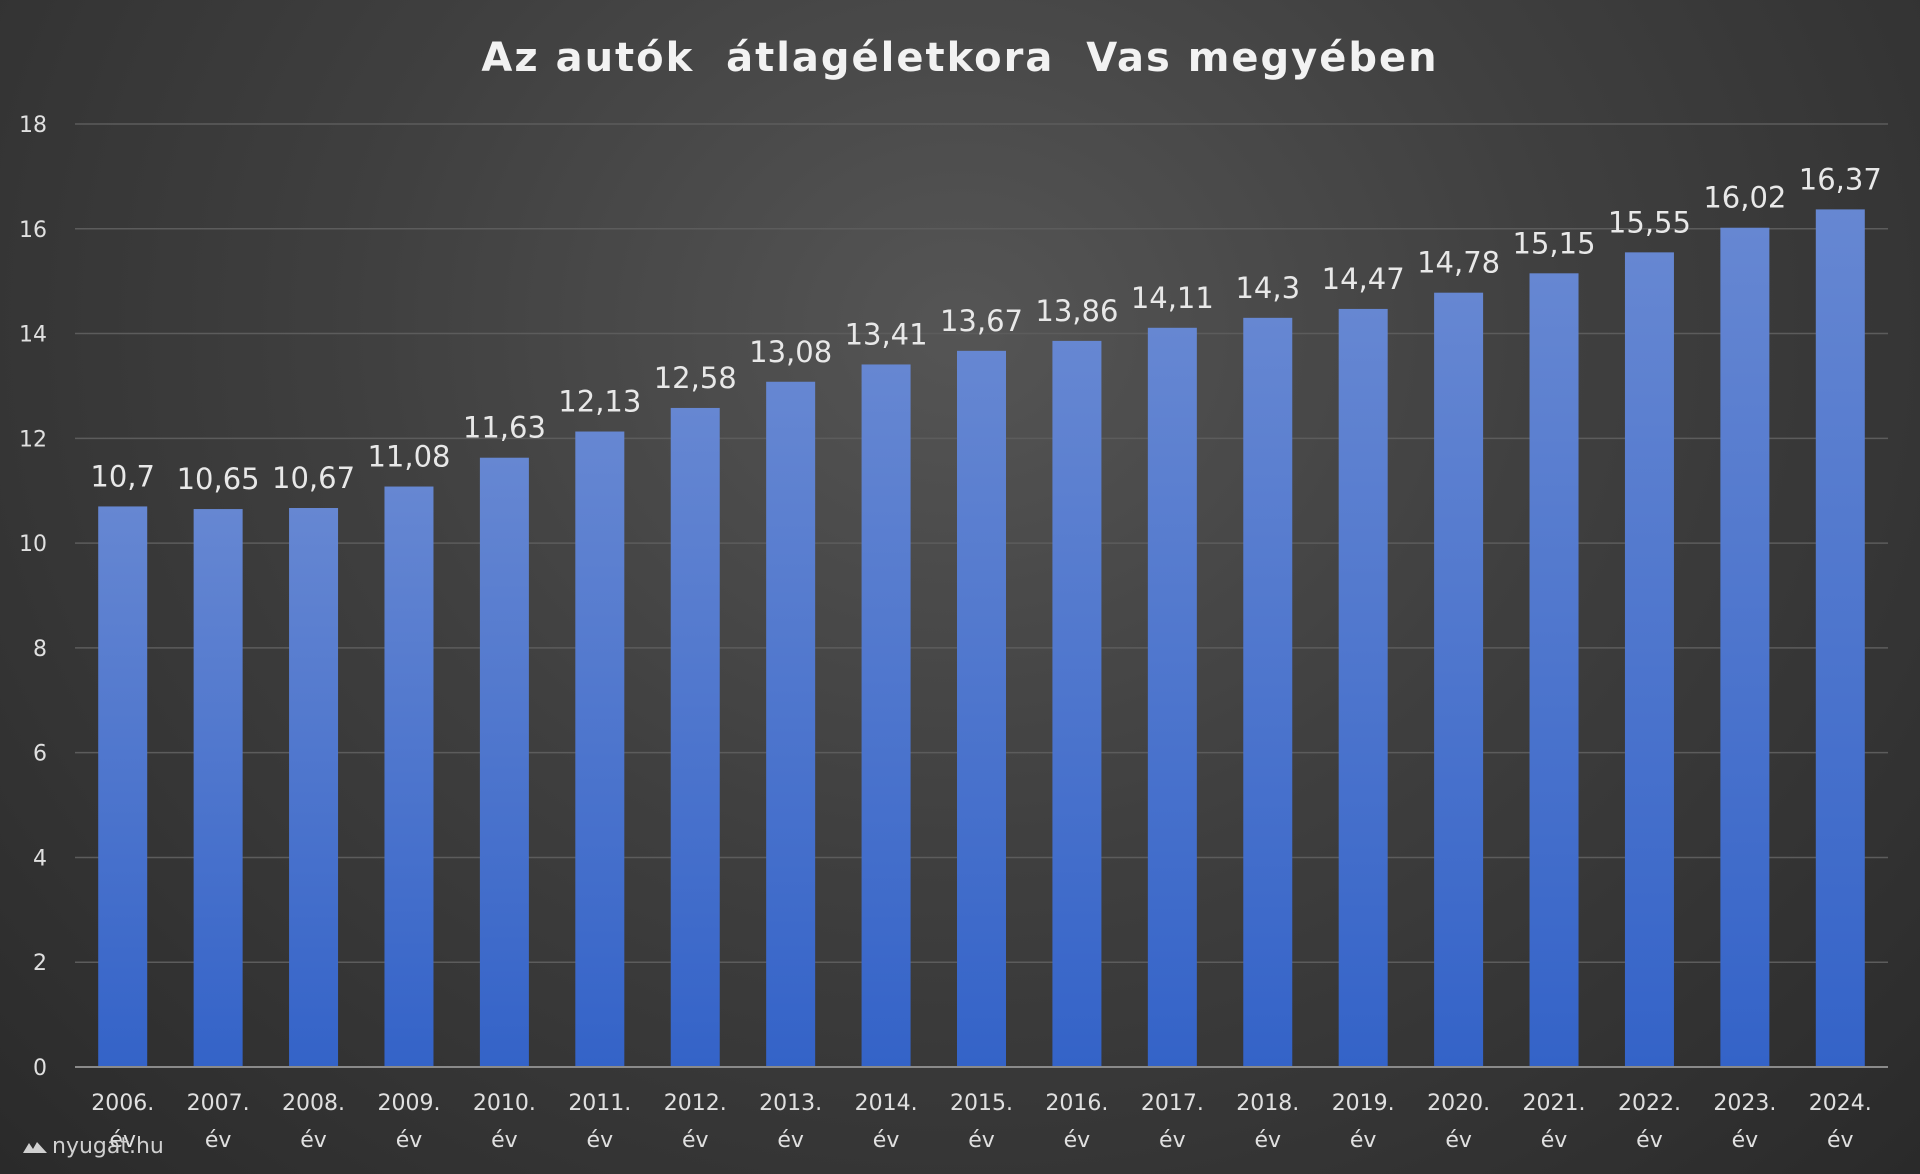  What do you see at coordinates (1649, 1103) in the screenshot?
I see `x-tick-label-year: 2022.` at bounding box center [1649, 1103].